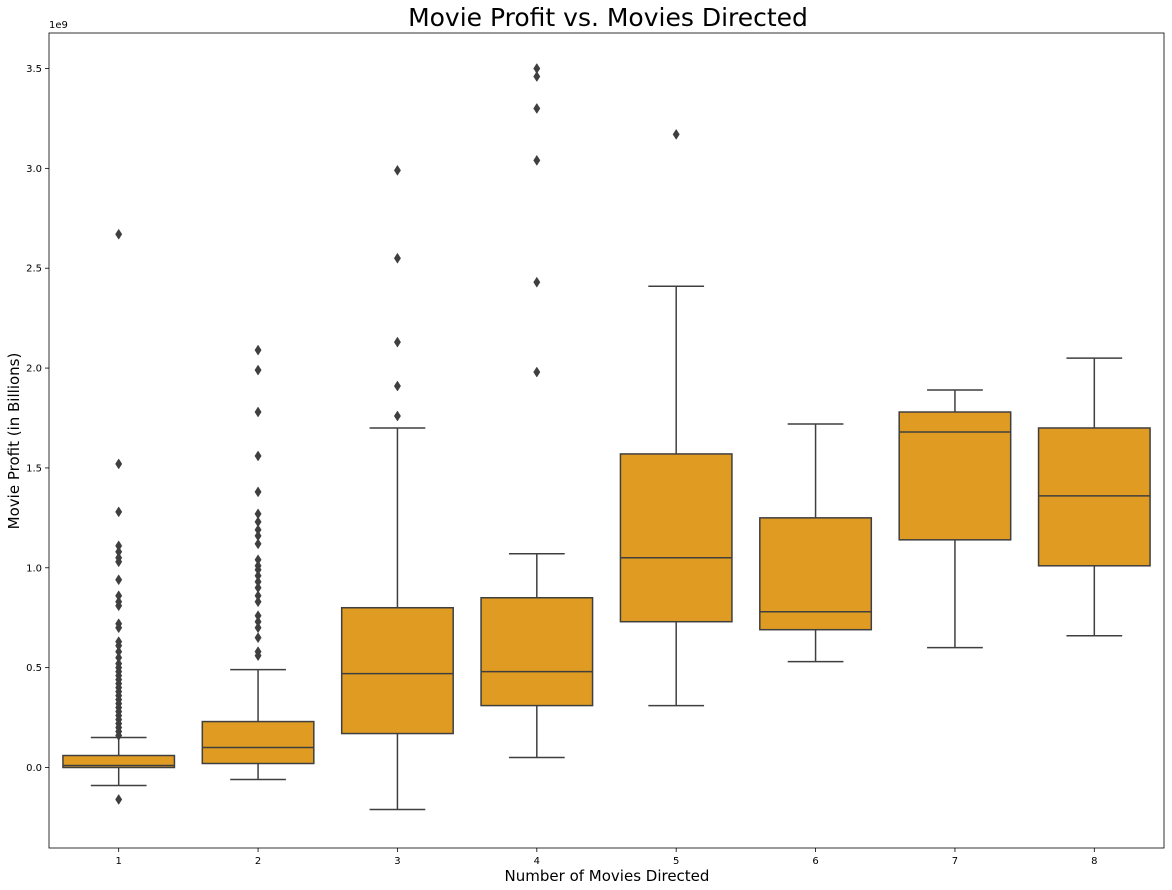 The height and width of the screenshot is (890, 1172). I want to click on y-tick-label: 1.5, so click(34, 468).